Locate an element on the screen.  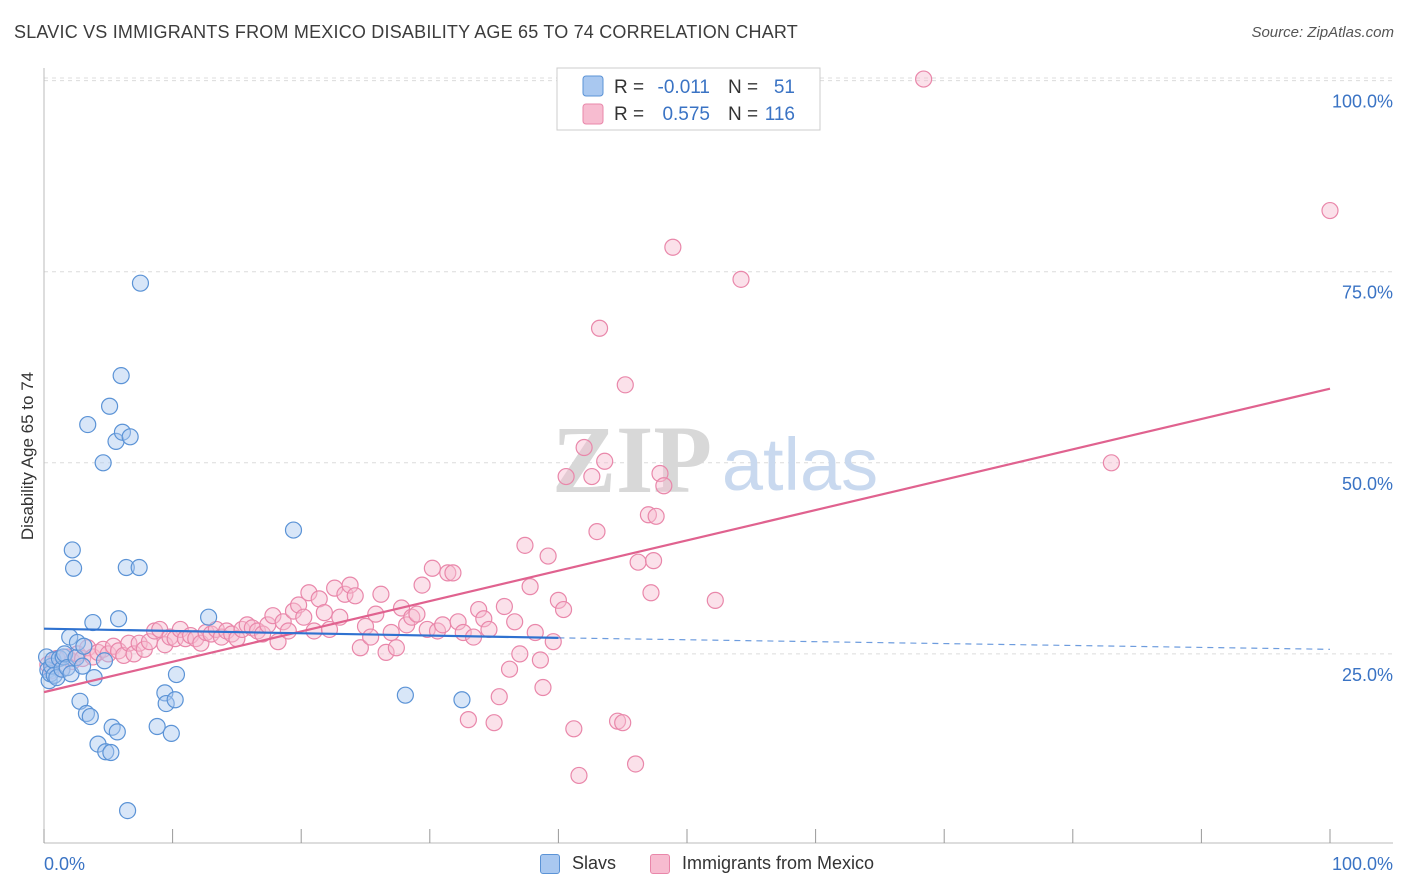
legend-label-mexico: Immigrants from Mexico is located at coordinates (778, 863).